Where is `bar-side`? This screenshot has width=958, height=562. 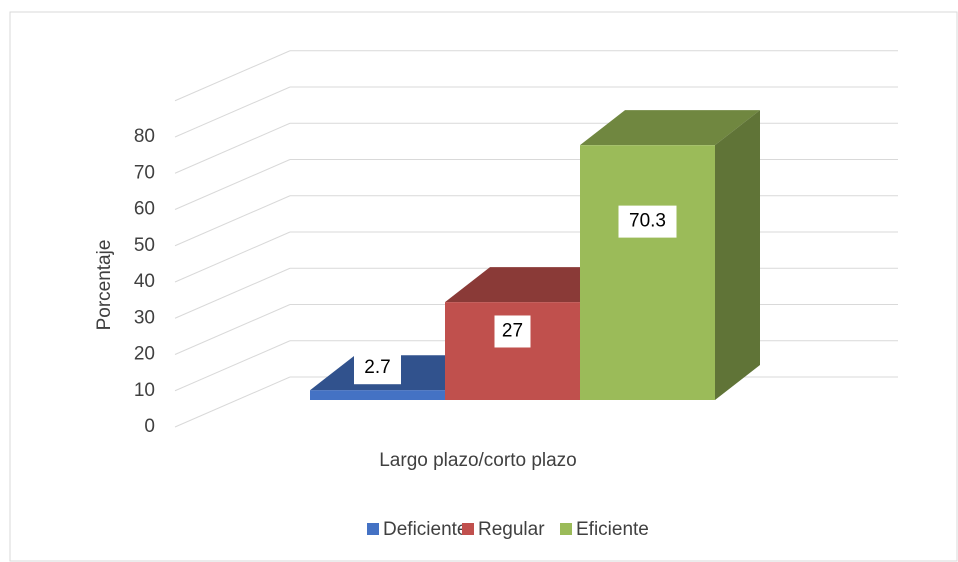
bar-side is located at coordinates (737, 255).